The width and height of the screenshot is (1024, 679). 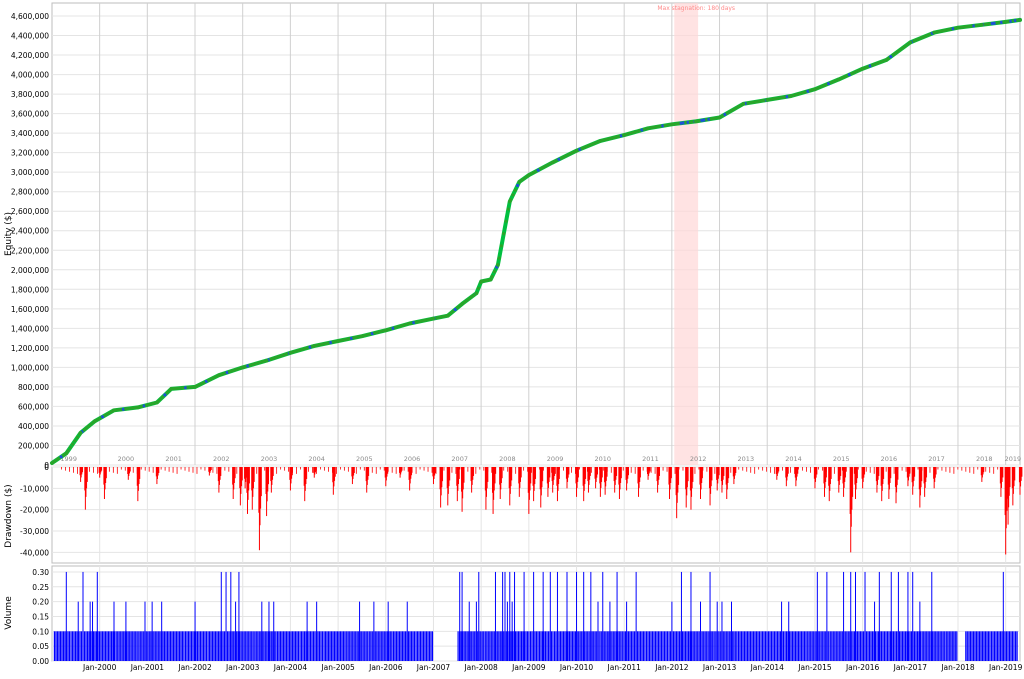 I want to click on equity-y-tick-label: 1,200,000, so click(x=30, y=348).